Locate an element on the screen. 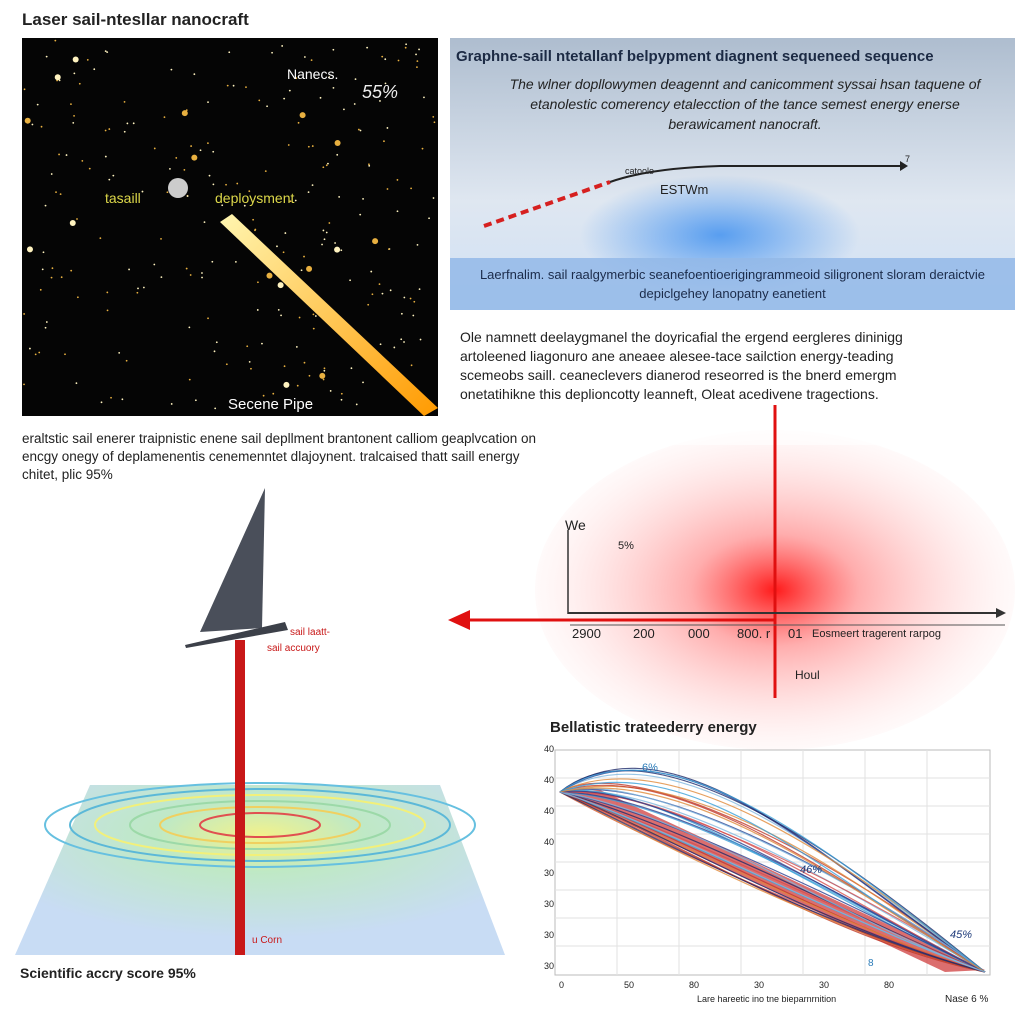  plot-arrow is located at coordinates (1001, 613).